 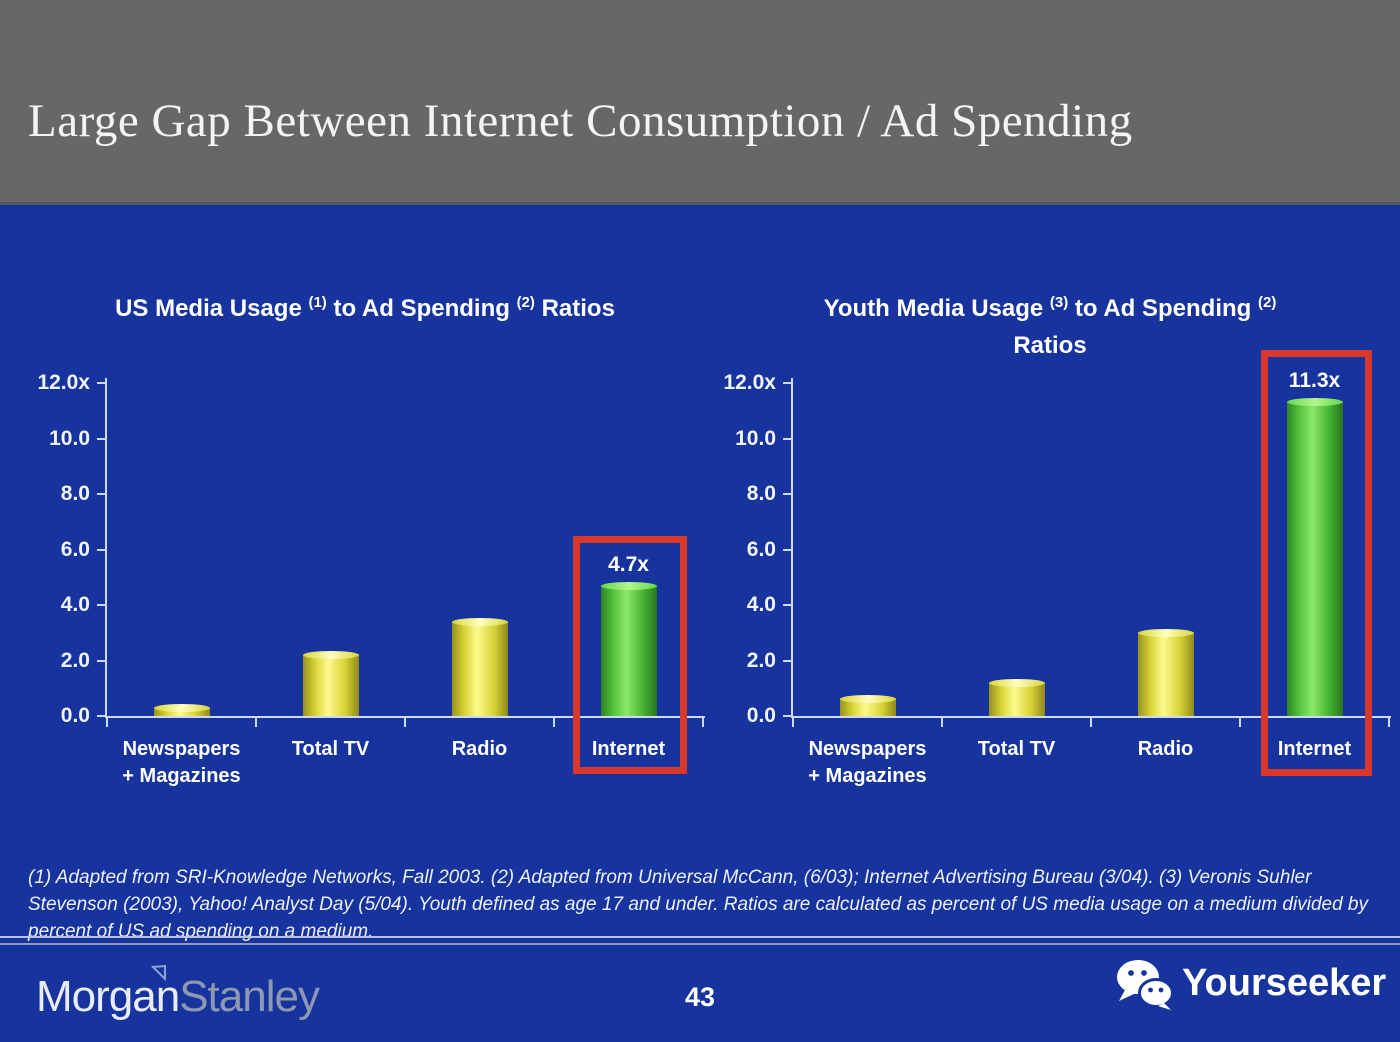 What do you see at coordinates (317, 302) in the screenshot?
I see `title-superscript: (1)` at bounding box center [317, 302].